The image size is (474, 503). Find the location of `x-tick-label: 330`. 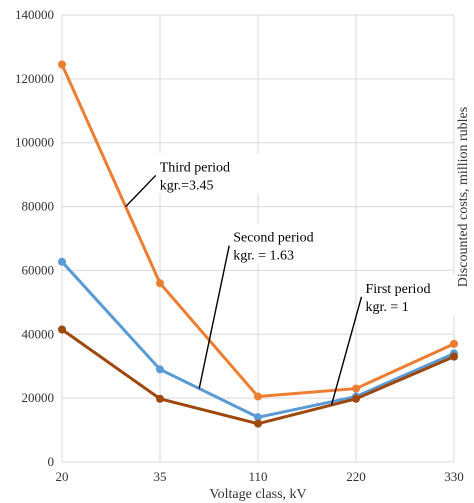

x-tick-label: 330 is located at coordinates (454, 476).